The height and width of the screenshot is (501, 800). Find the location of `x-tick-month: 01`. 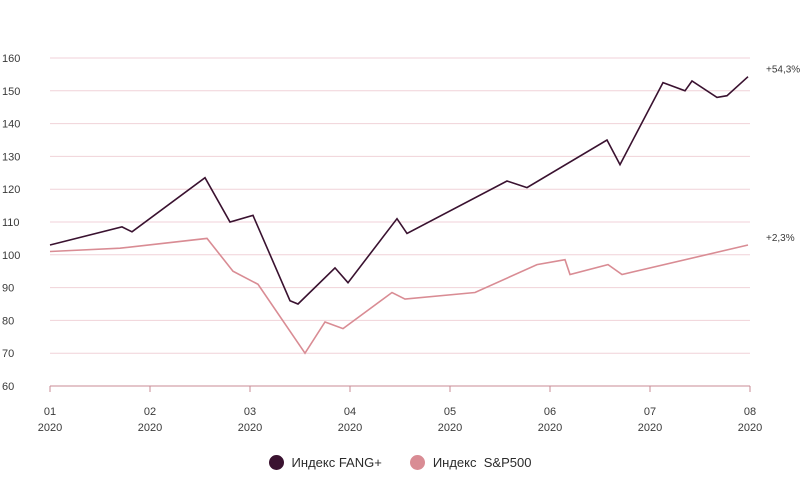

x-tick-month: 01 is located at coordinates (50, 412).